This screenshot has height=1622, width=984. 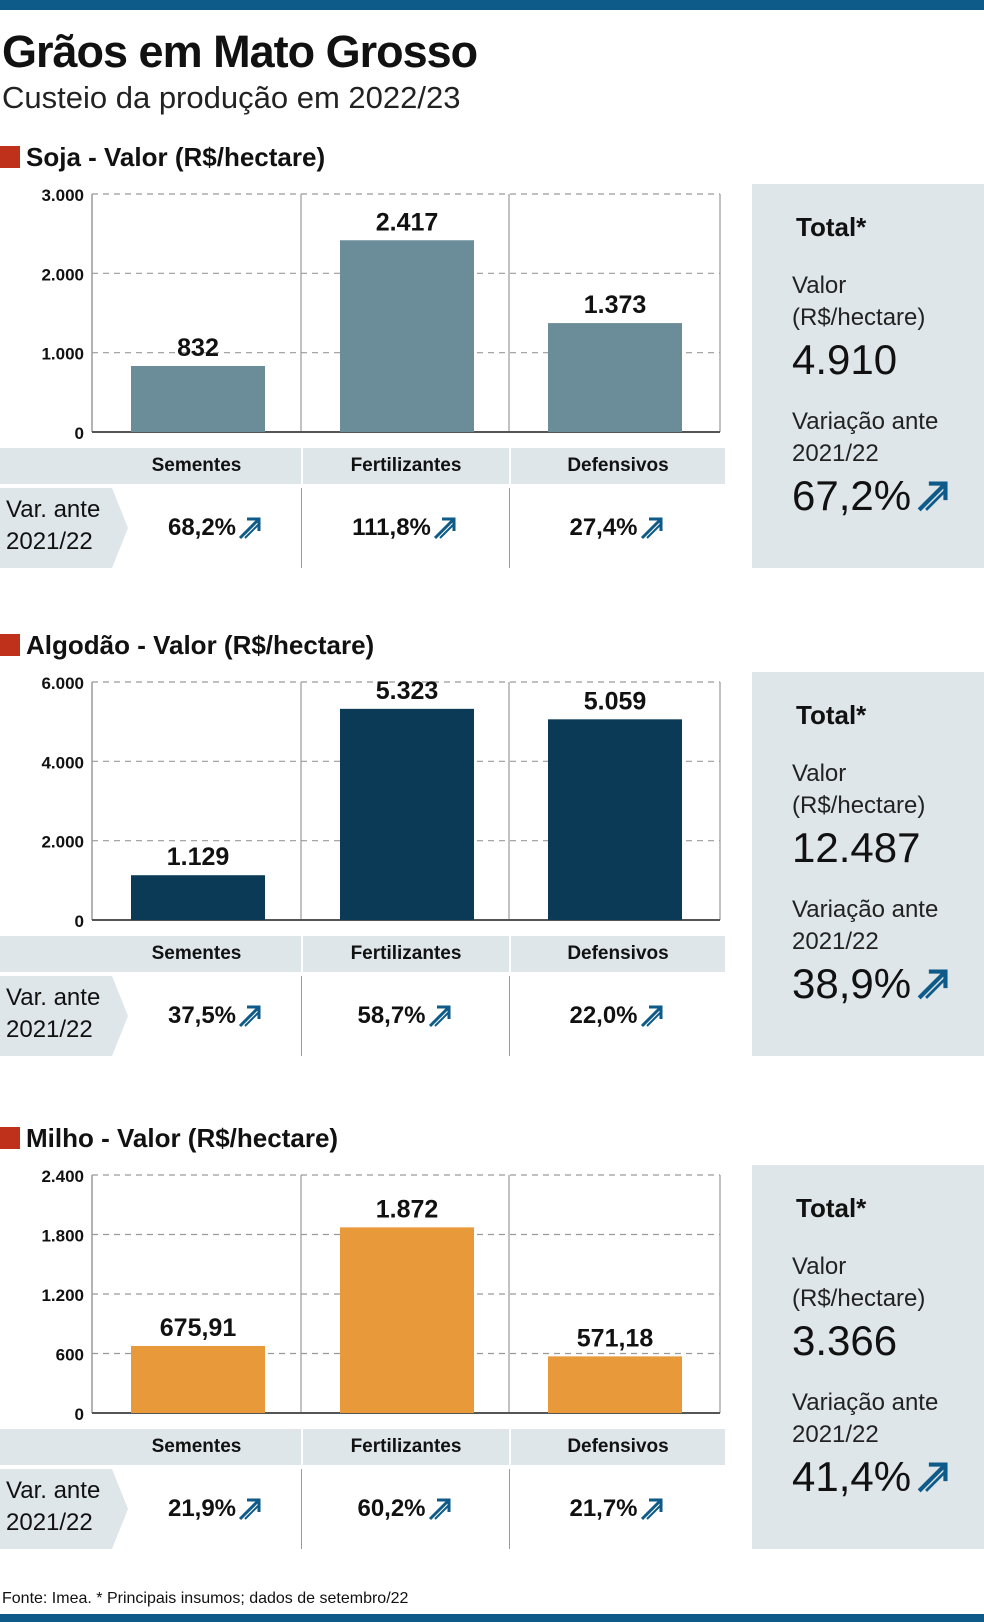 I want to click on total-value: 3.366, so click(x=845, y=1340).